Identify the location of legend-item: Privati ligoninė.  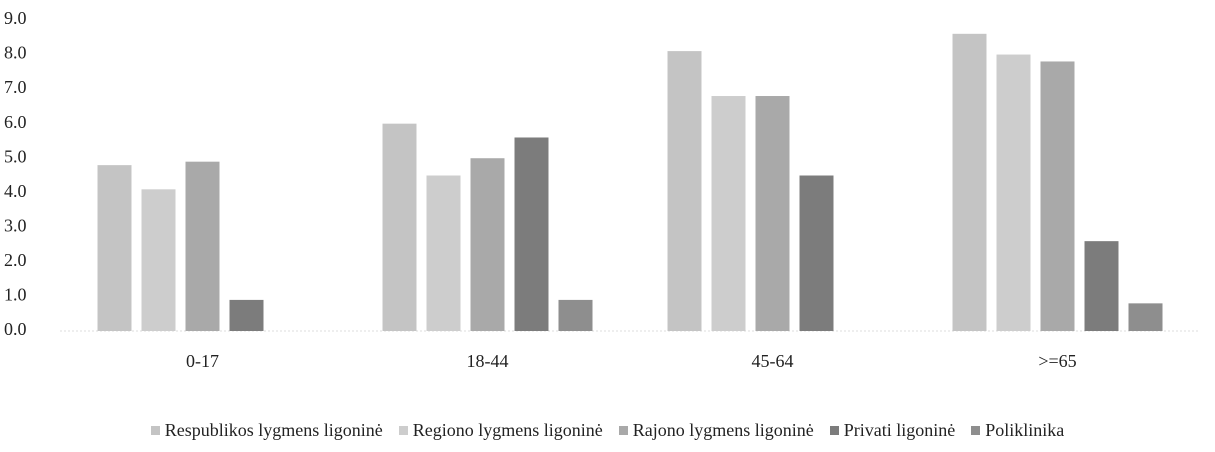
(892, 430).